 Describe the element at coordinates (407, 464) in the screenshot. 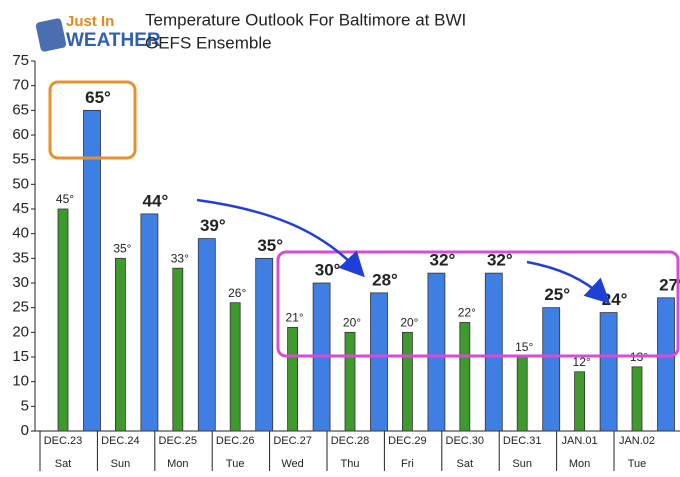

I see `x-day-label: Fri` at that location.